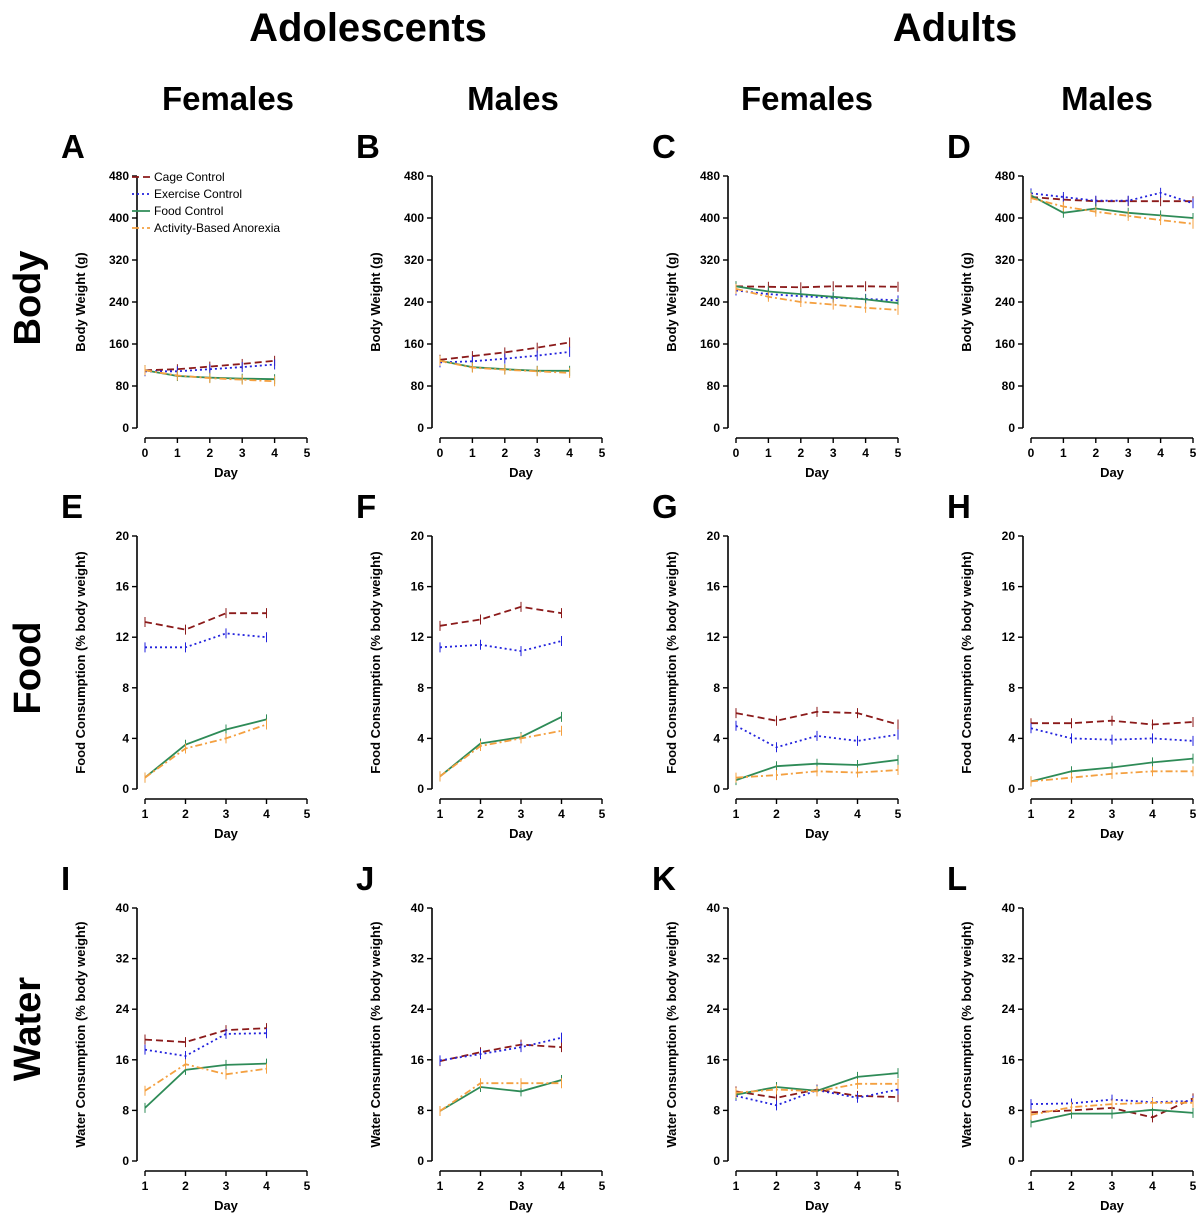 The width and height of the screenshot is (1198, 1220). Describe the element at coordinates (368, 28) in the screenshot. I see `group-header-adolescents: Adolescents` at that location.